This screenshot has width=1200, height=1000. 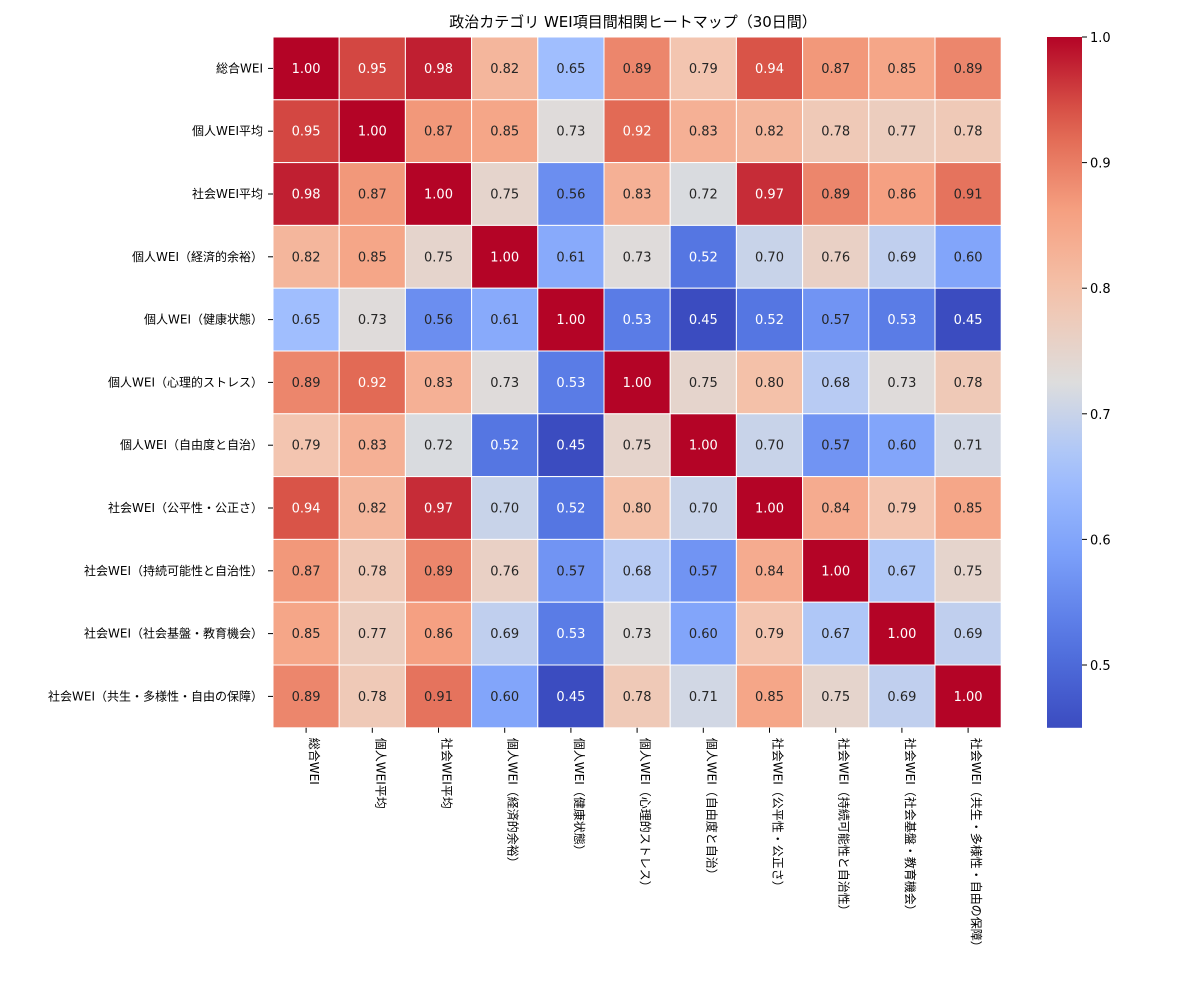 I want to click on cell-value-label: 0.53, so click(x=637, y=320).